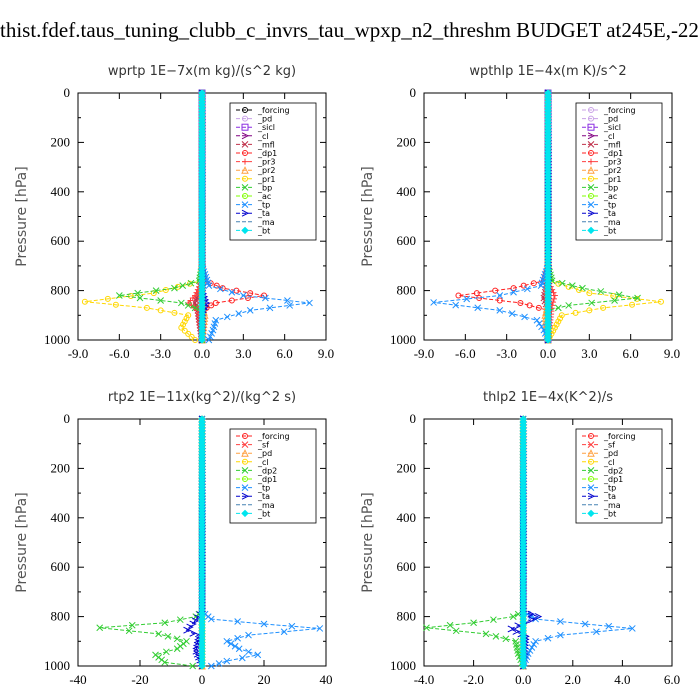  What do you see at coordinates (243, 353) in the screenshot?
I see `x-tick-label: 3.0` at bounding box center [243, 353].